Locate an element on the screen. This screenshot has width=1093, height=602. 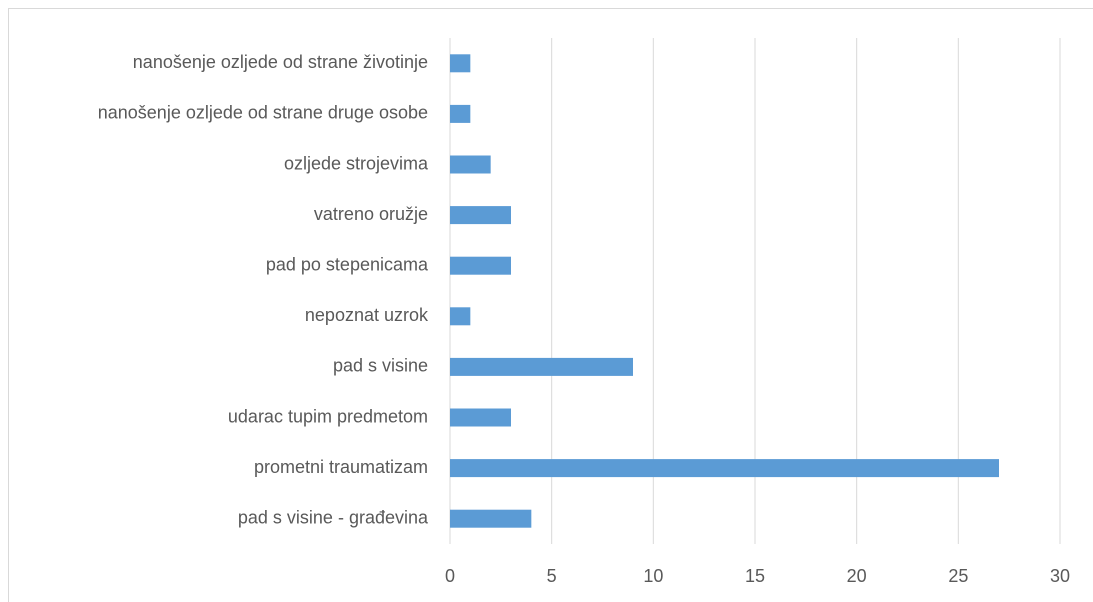
x-tick-label: 5 is located at coordinates (552, 576).